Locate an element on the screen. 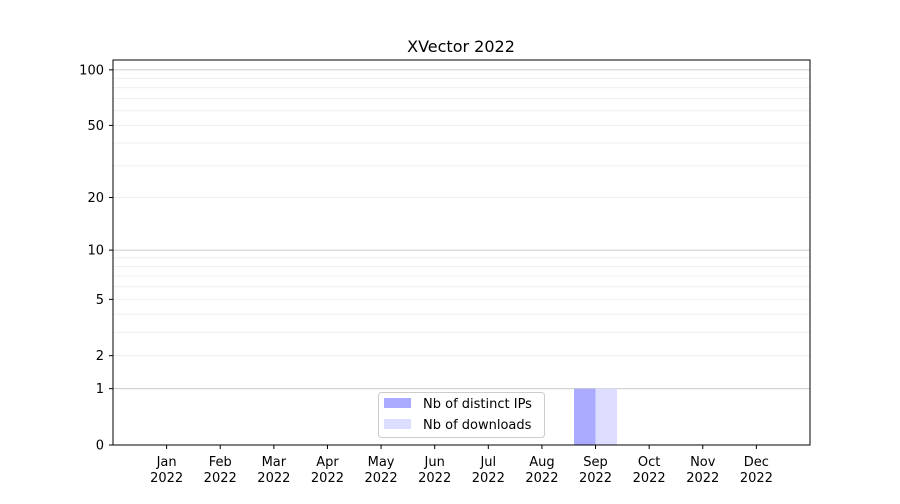  legend: Nb of distinct IPs Nb of downloads is located at coordinates (461, 415).